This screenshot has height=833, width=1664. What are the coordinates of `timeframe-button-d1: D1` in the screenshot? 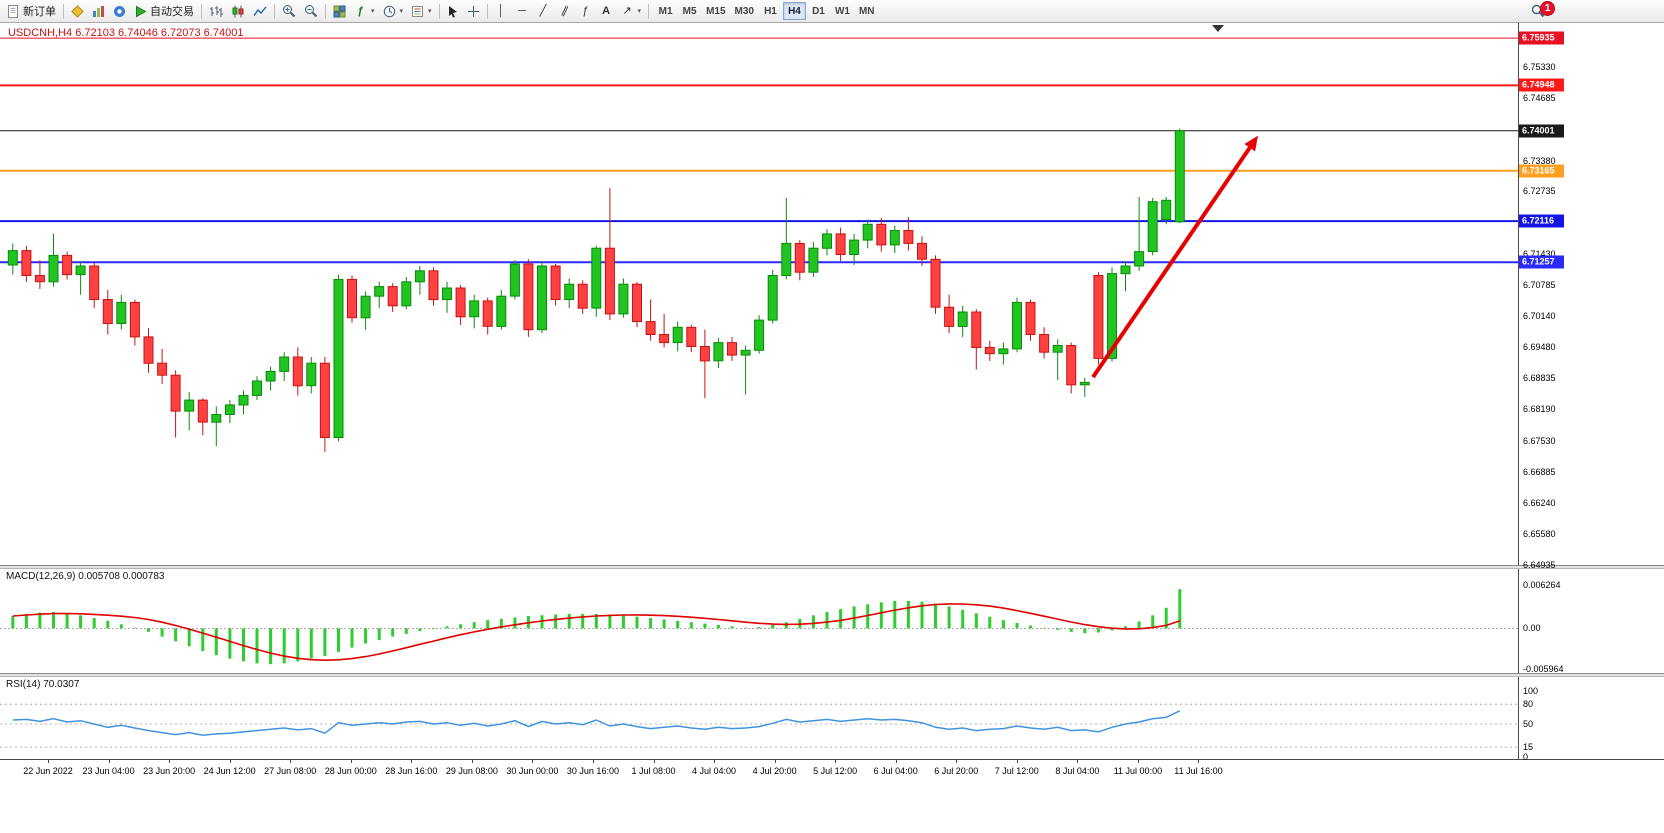 It's located at (818, 11).